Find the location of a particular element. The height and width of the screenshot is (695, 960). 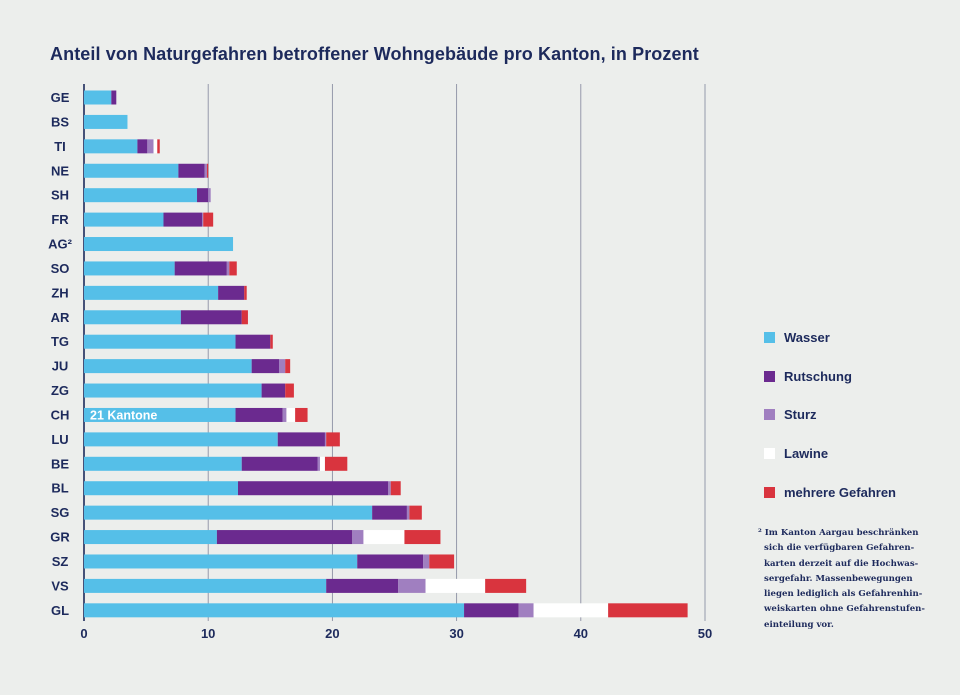

category-label: GE is located at coordinates (60, 97).